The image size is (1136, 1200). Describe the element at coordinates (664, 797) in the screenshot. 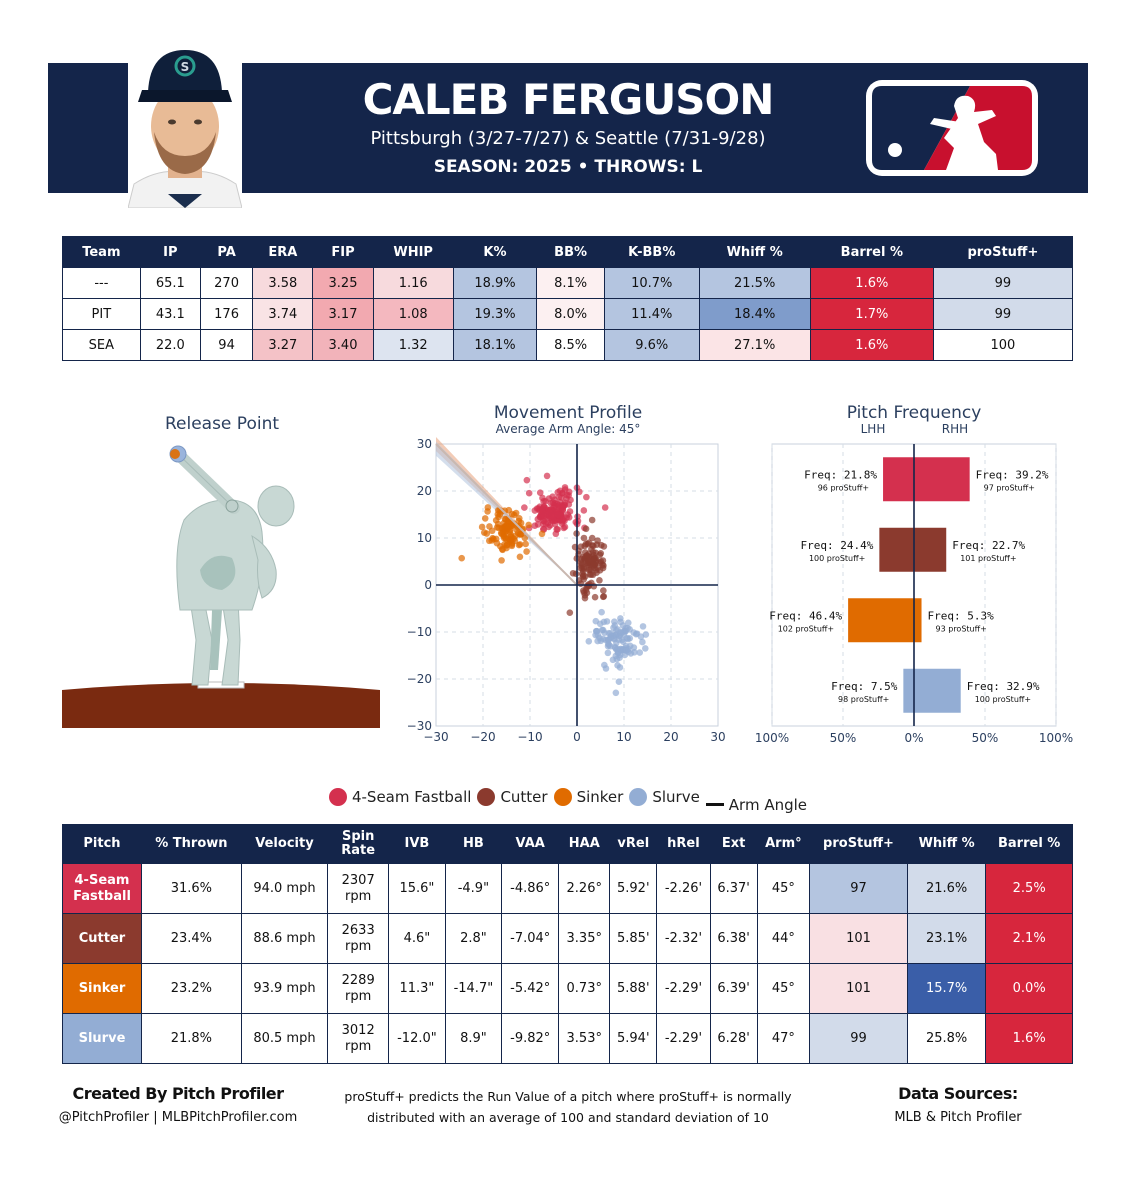

I see `legend-item: Slurve` at that location.